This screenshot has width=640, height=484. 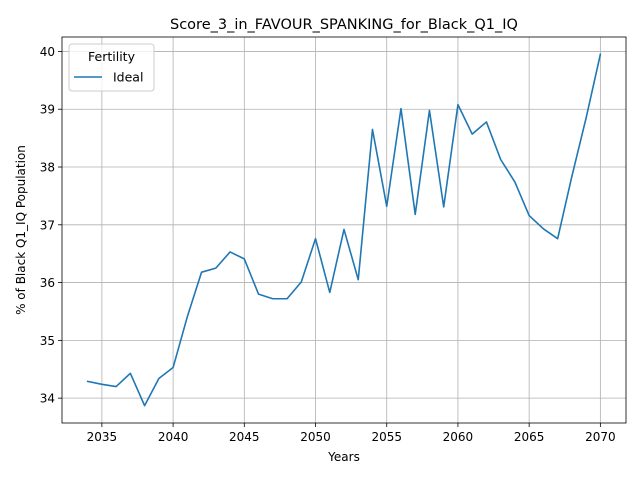 I want to click on legend: Fertility Ideal, so click(x=111, y=67).